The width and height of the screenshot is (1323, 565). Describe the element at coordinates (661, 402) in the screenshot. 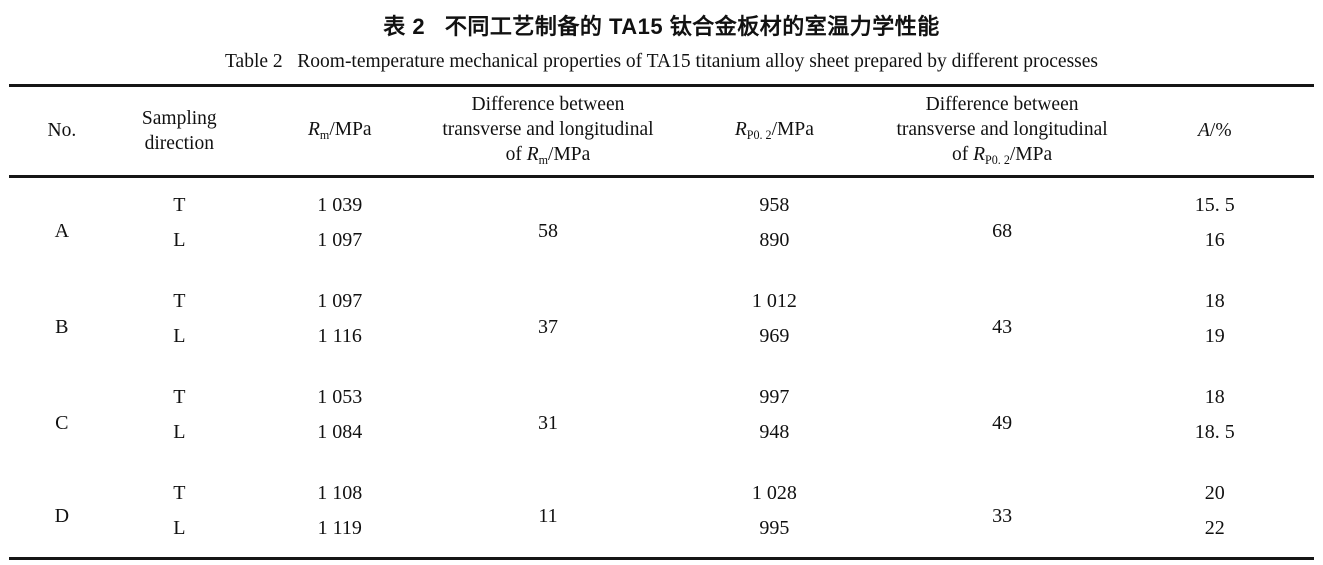

I see `table-row: C T 1 053 31 997 49 18` at that location.